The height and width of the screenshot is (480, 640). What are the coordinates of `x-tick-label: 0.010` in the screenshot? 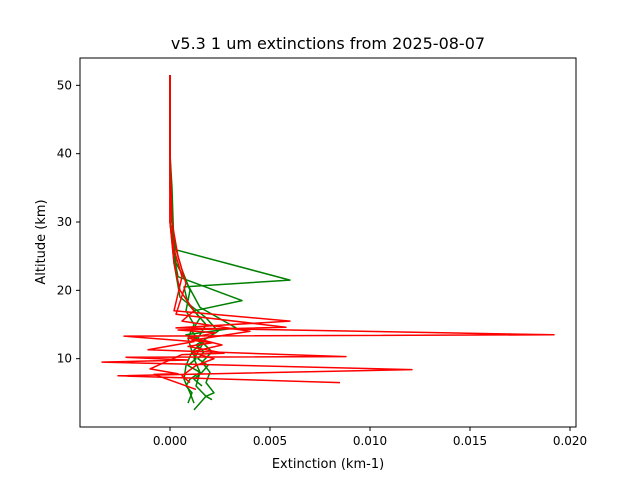 It's located at (370, 441).